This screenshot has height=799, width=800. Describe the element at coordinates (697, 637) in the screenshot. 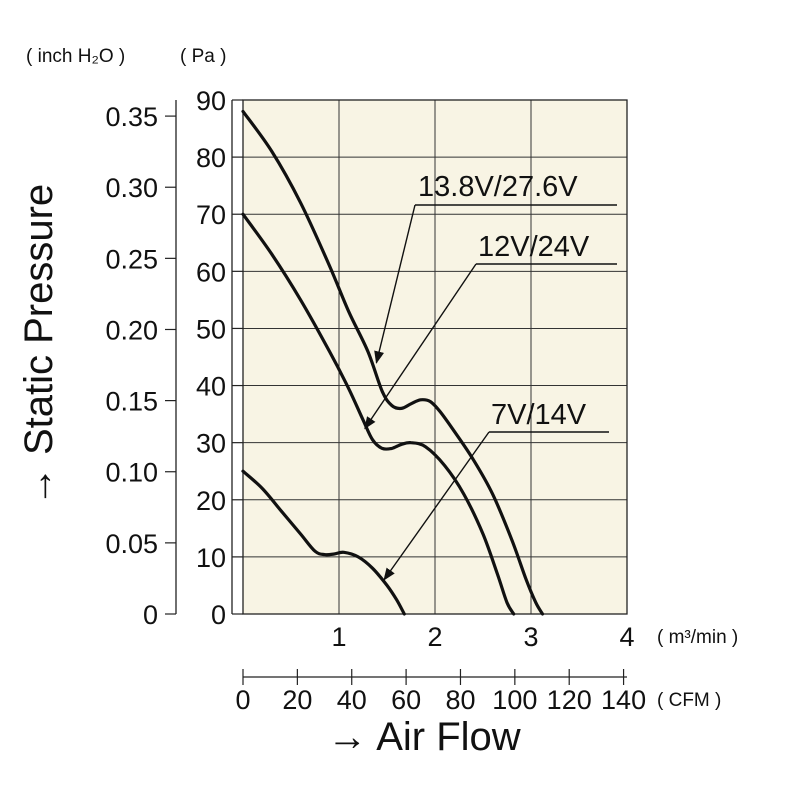

I see `m3-unit-label: ( m³/min )` at that location.